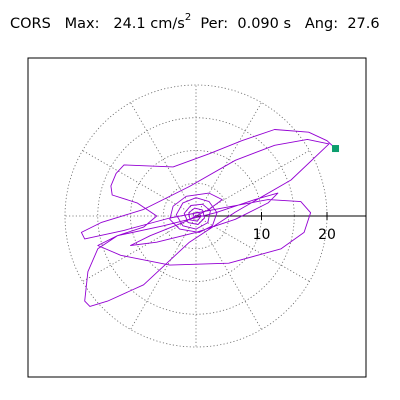 This screenshot has height=400, width=400. I want to click on start-marker, so click(336, 149).